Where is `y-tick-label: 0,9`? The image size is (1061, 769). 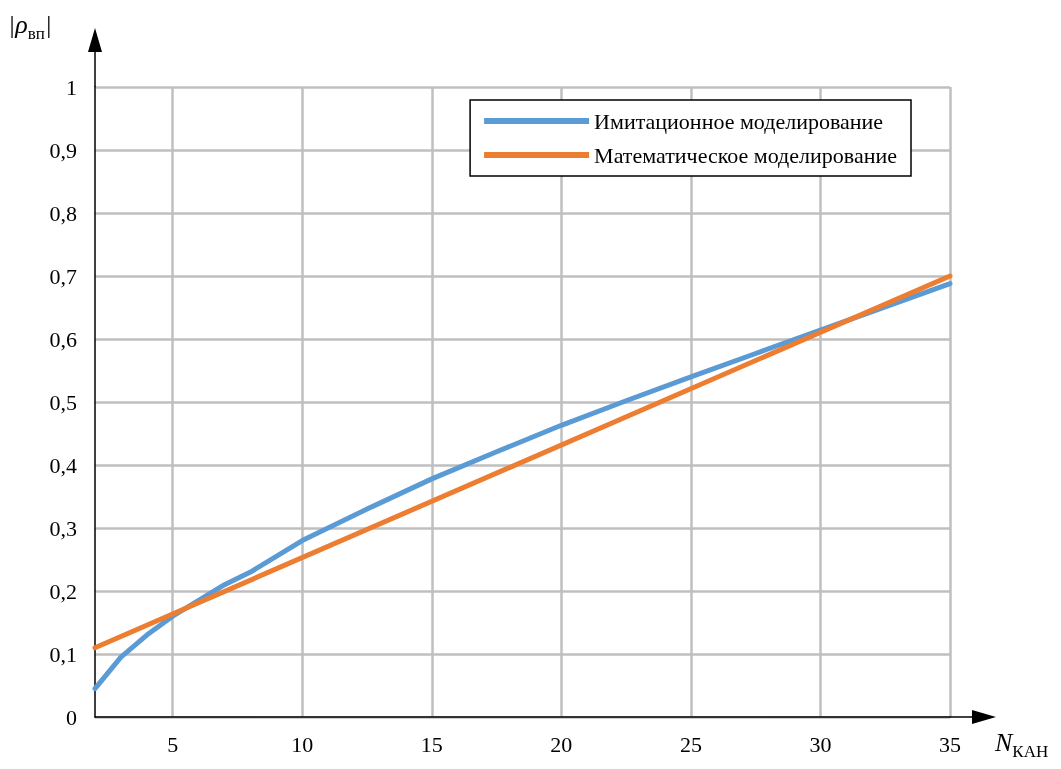 y-tick-label: 0,9 is located at coordinates (63, 150).